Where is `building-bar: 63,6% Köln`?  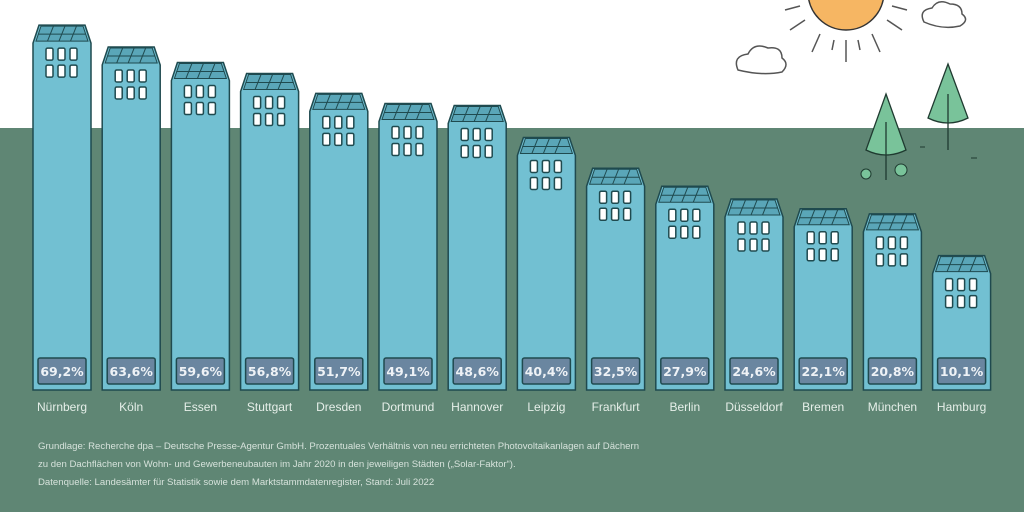 building-bar: 63,6% Köln is located at coordinates (131, 230).